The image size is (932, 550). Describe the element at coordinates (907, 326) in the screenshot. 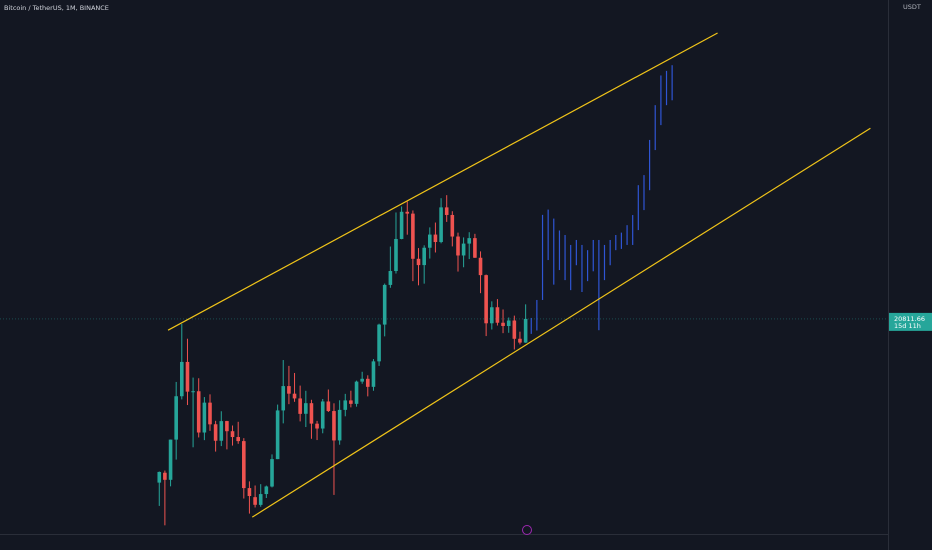

I see `countdown: 15d 11h` at that location.